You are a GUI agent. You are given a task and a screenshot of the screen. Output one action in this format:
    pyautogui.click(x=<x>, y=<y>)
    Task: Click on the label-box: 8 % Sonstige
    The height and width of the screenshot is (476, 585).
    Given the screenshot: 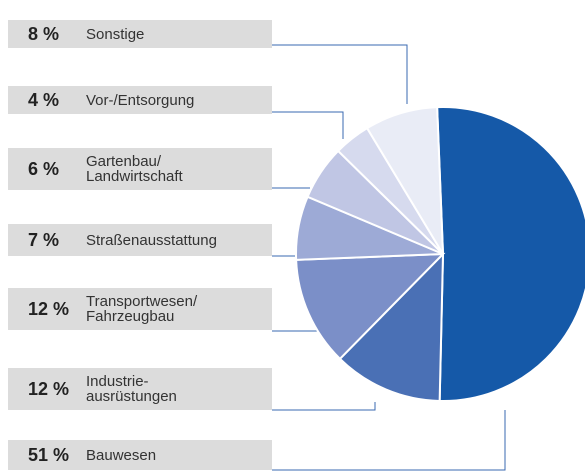 What is the action you would take?
    pyautogui.click(x=140, y=34)
    